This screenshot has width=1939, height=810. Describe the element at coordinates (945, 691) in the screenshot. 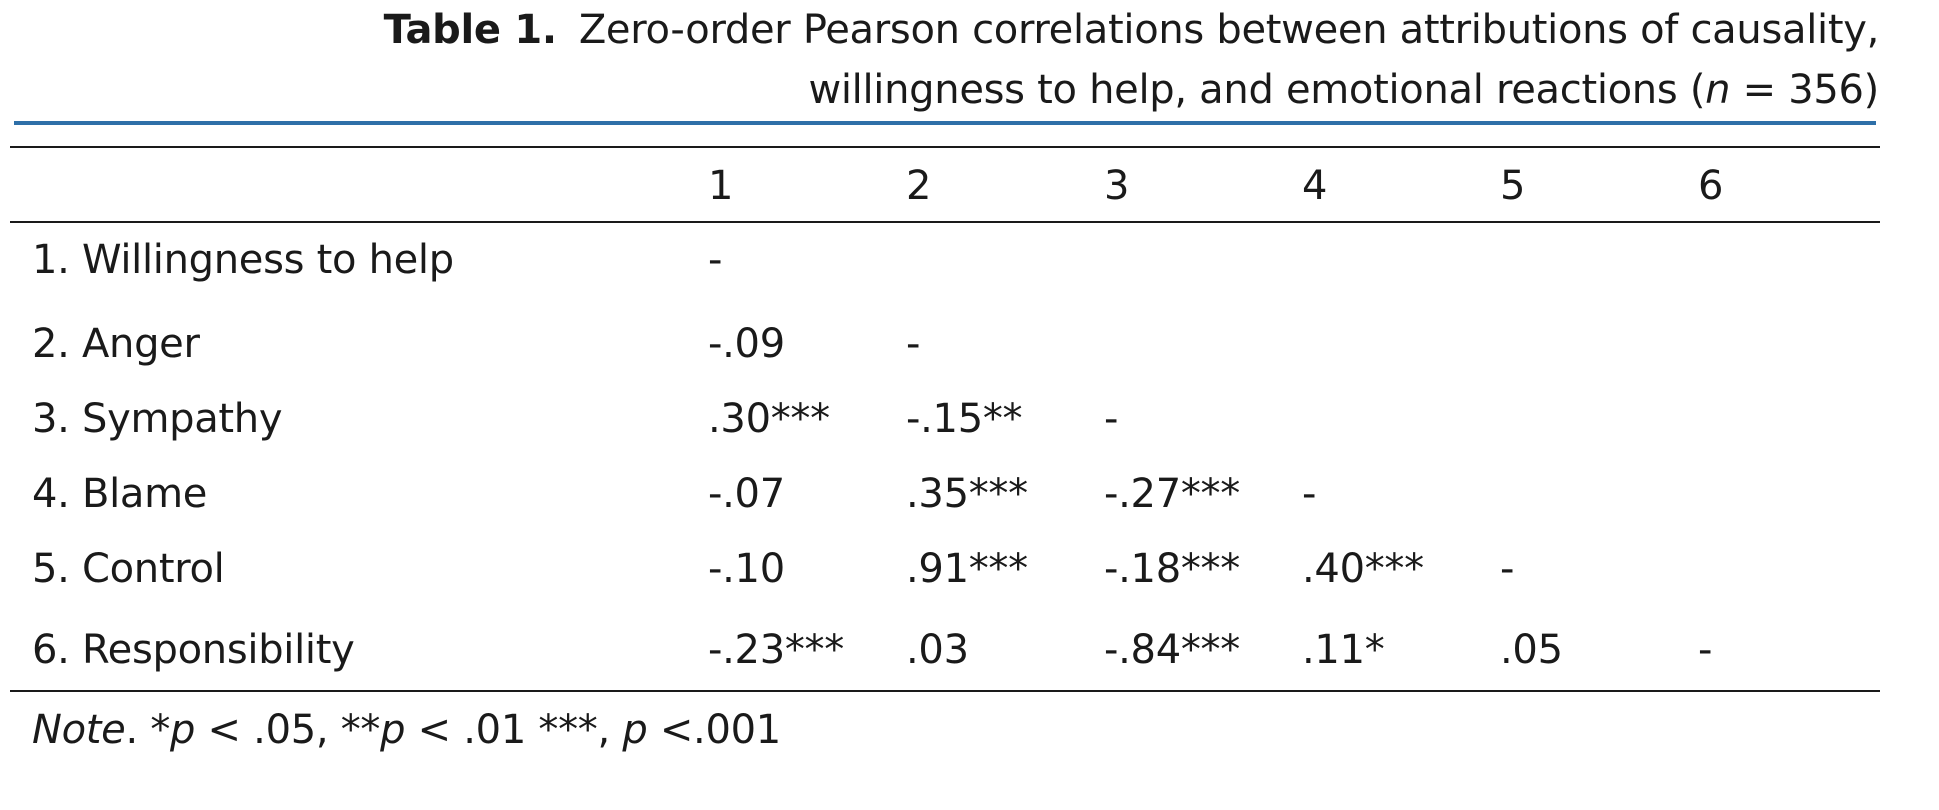

I see `table-bottom-rule` at that location.